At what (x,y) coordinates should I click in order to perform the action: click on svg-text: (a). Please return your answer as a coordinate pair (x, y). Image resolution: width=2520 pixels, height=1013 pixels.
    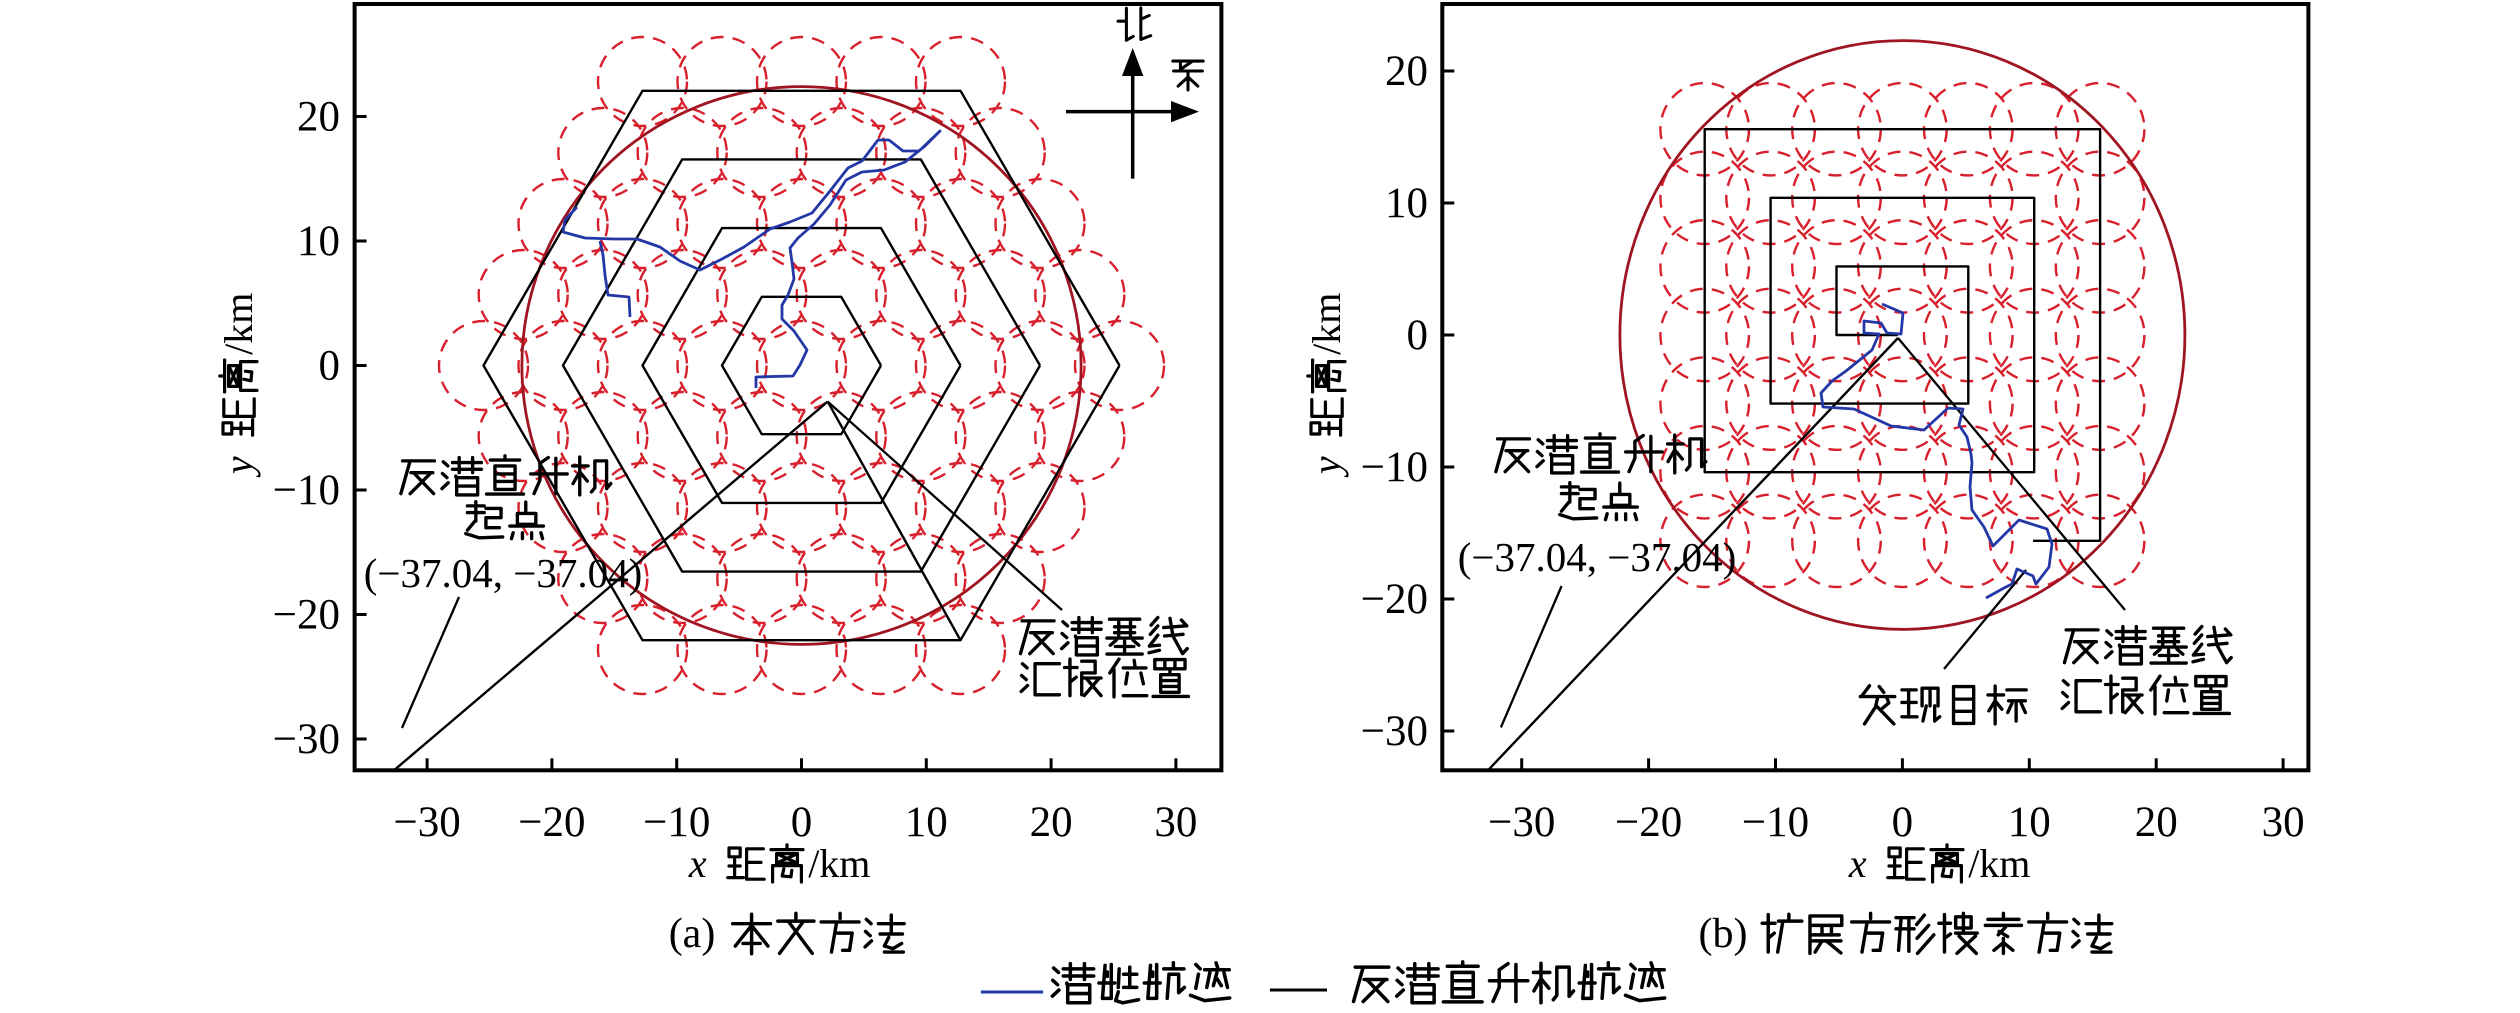
    Looking at the image, I should click on (692, 934).